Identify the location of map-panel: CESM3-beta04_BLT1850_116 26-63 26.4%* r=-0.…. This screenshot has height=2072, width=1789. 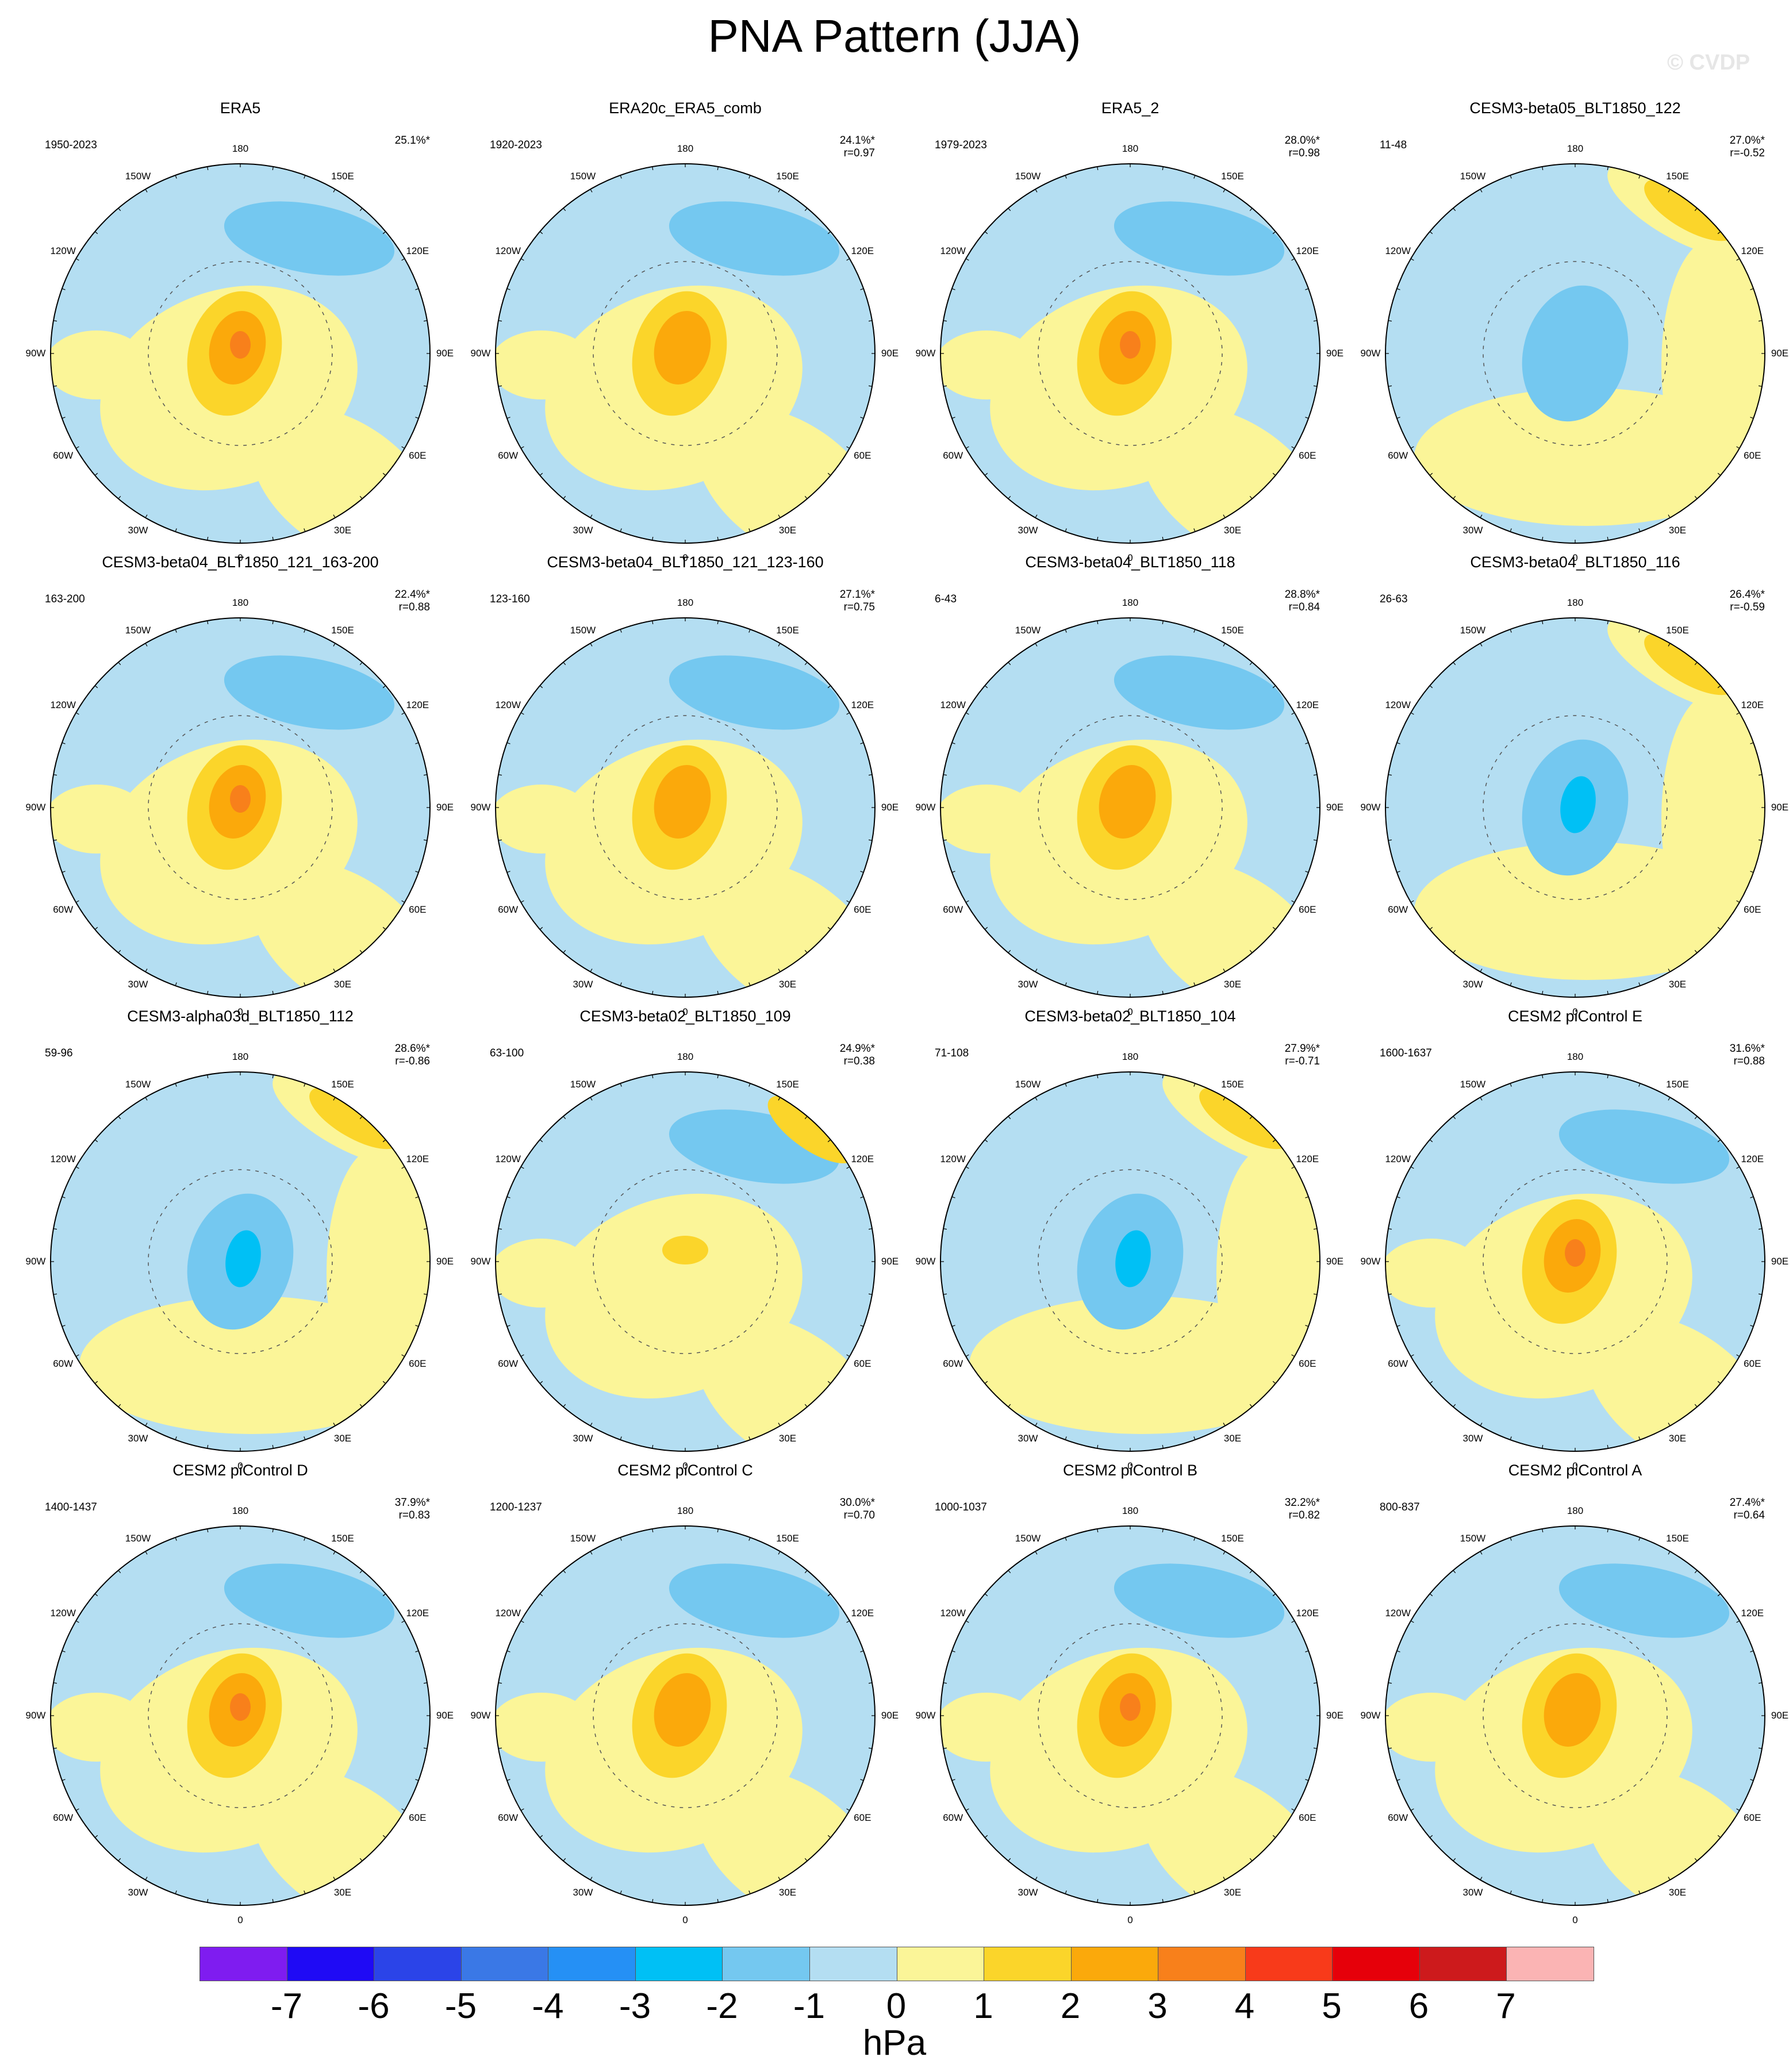
(1573, 784).